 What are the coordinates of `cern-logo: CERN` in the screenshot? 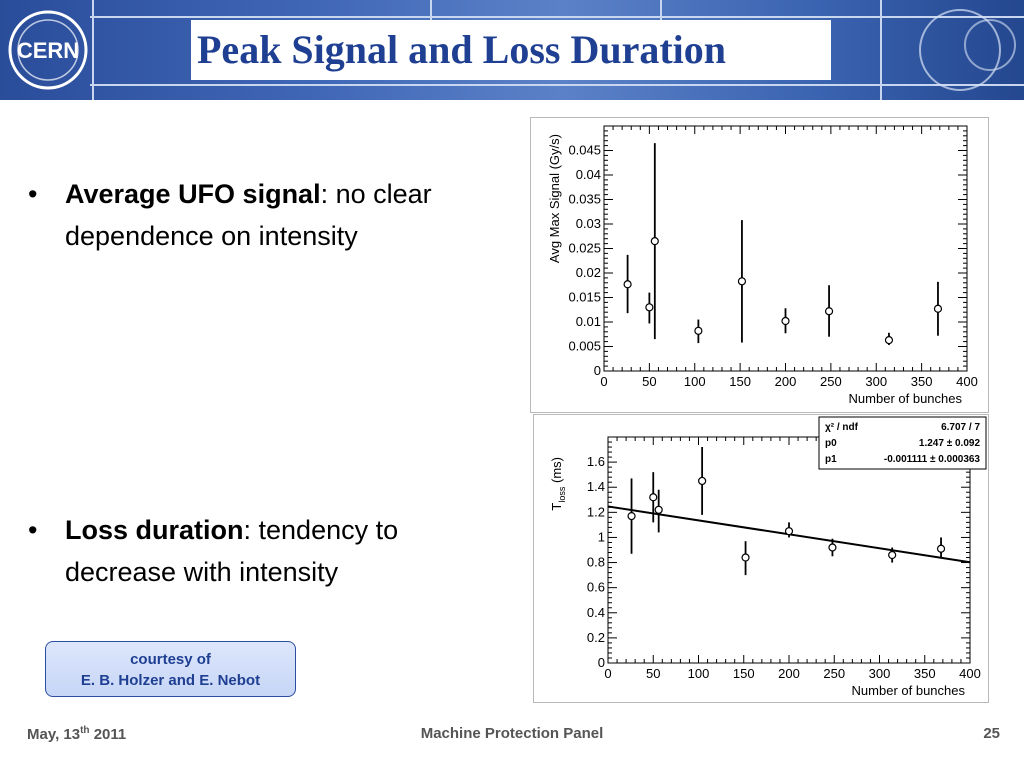 It's located at (48, 50).